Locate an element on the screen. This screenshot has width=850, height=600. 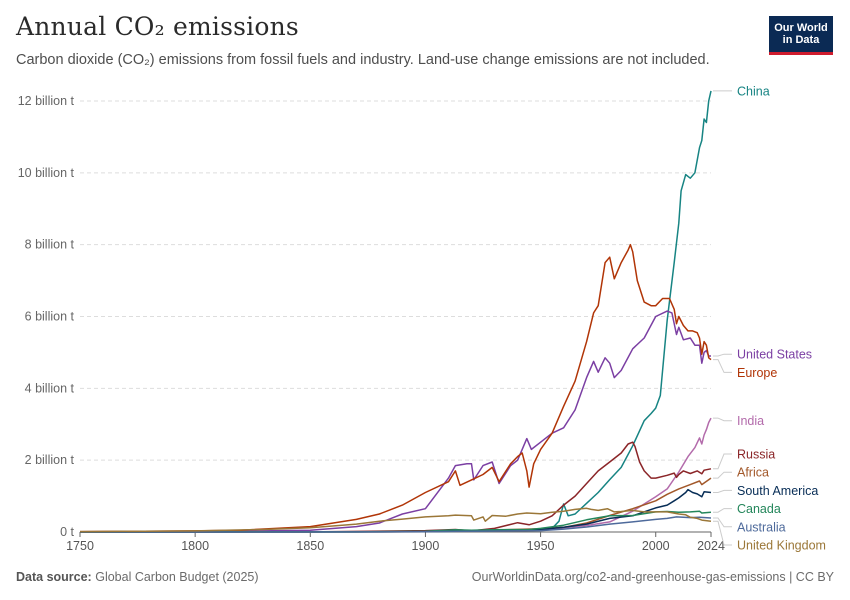
series-label: United States is located at coordinates (774, 355).